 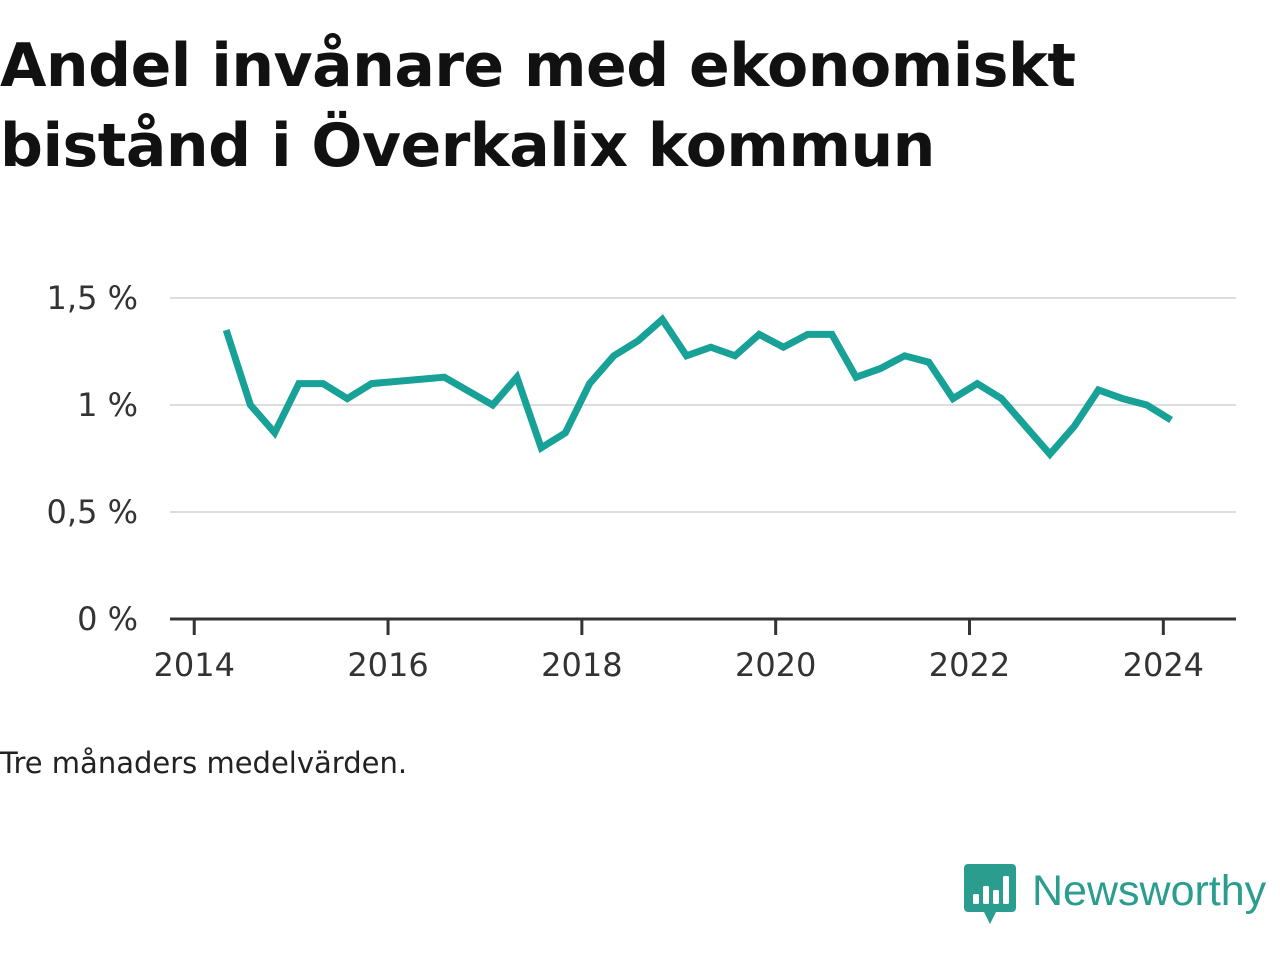 What do you see at coordinates (204, 763) in the screenshot?
I see `chart-footnote: Tre månaders medelvärden.` at bounding box center [204, 763].